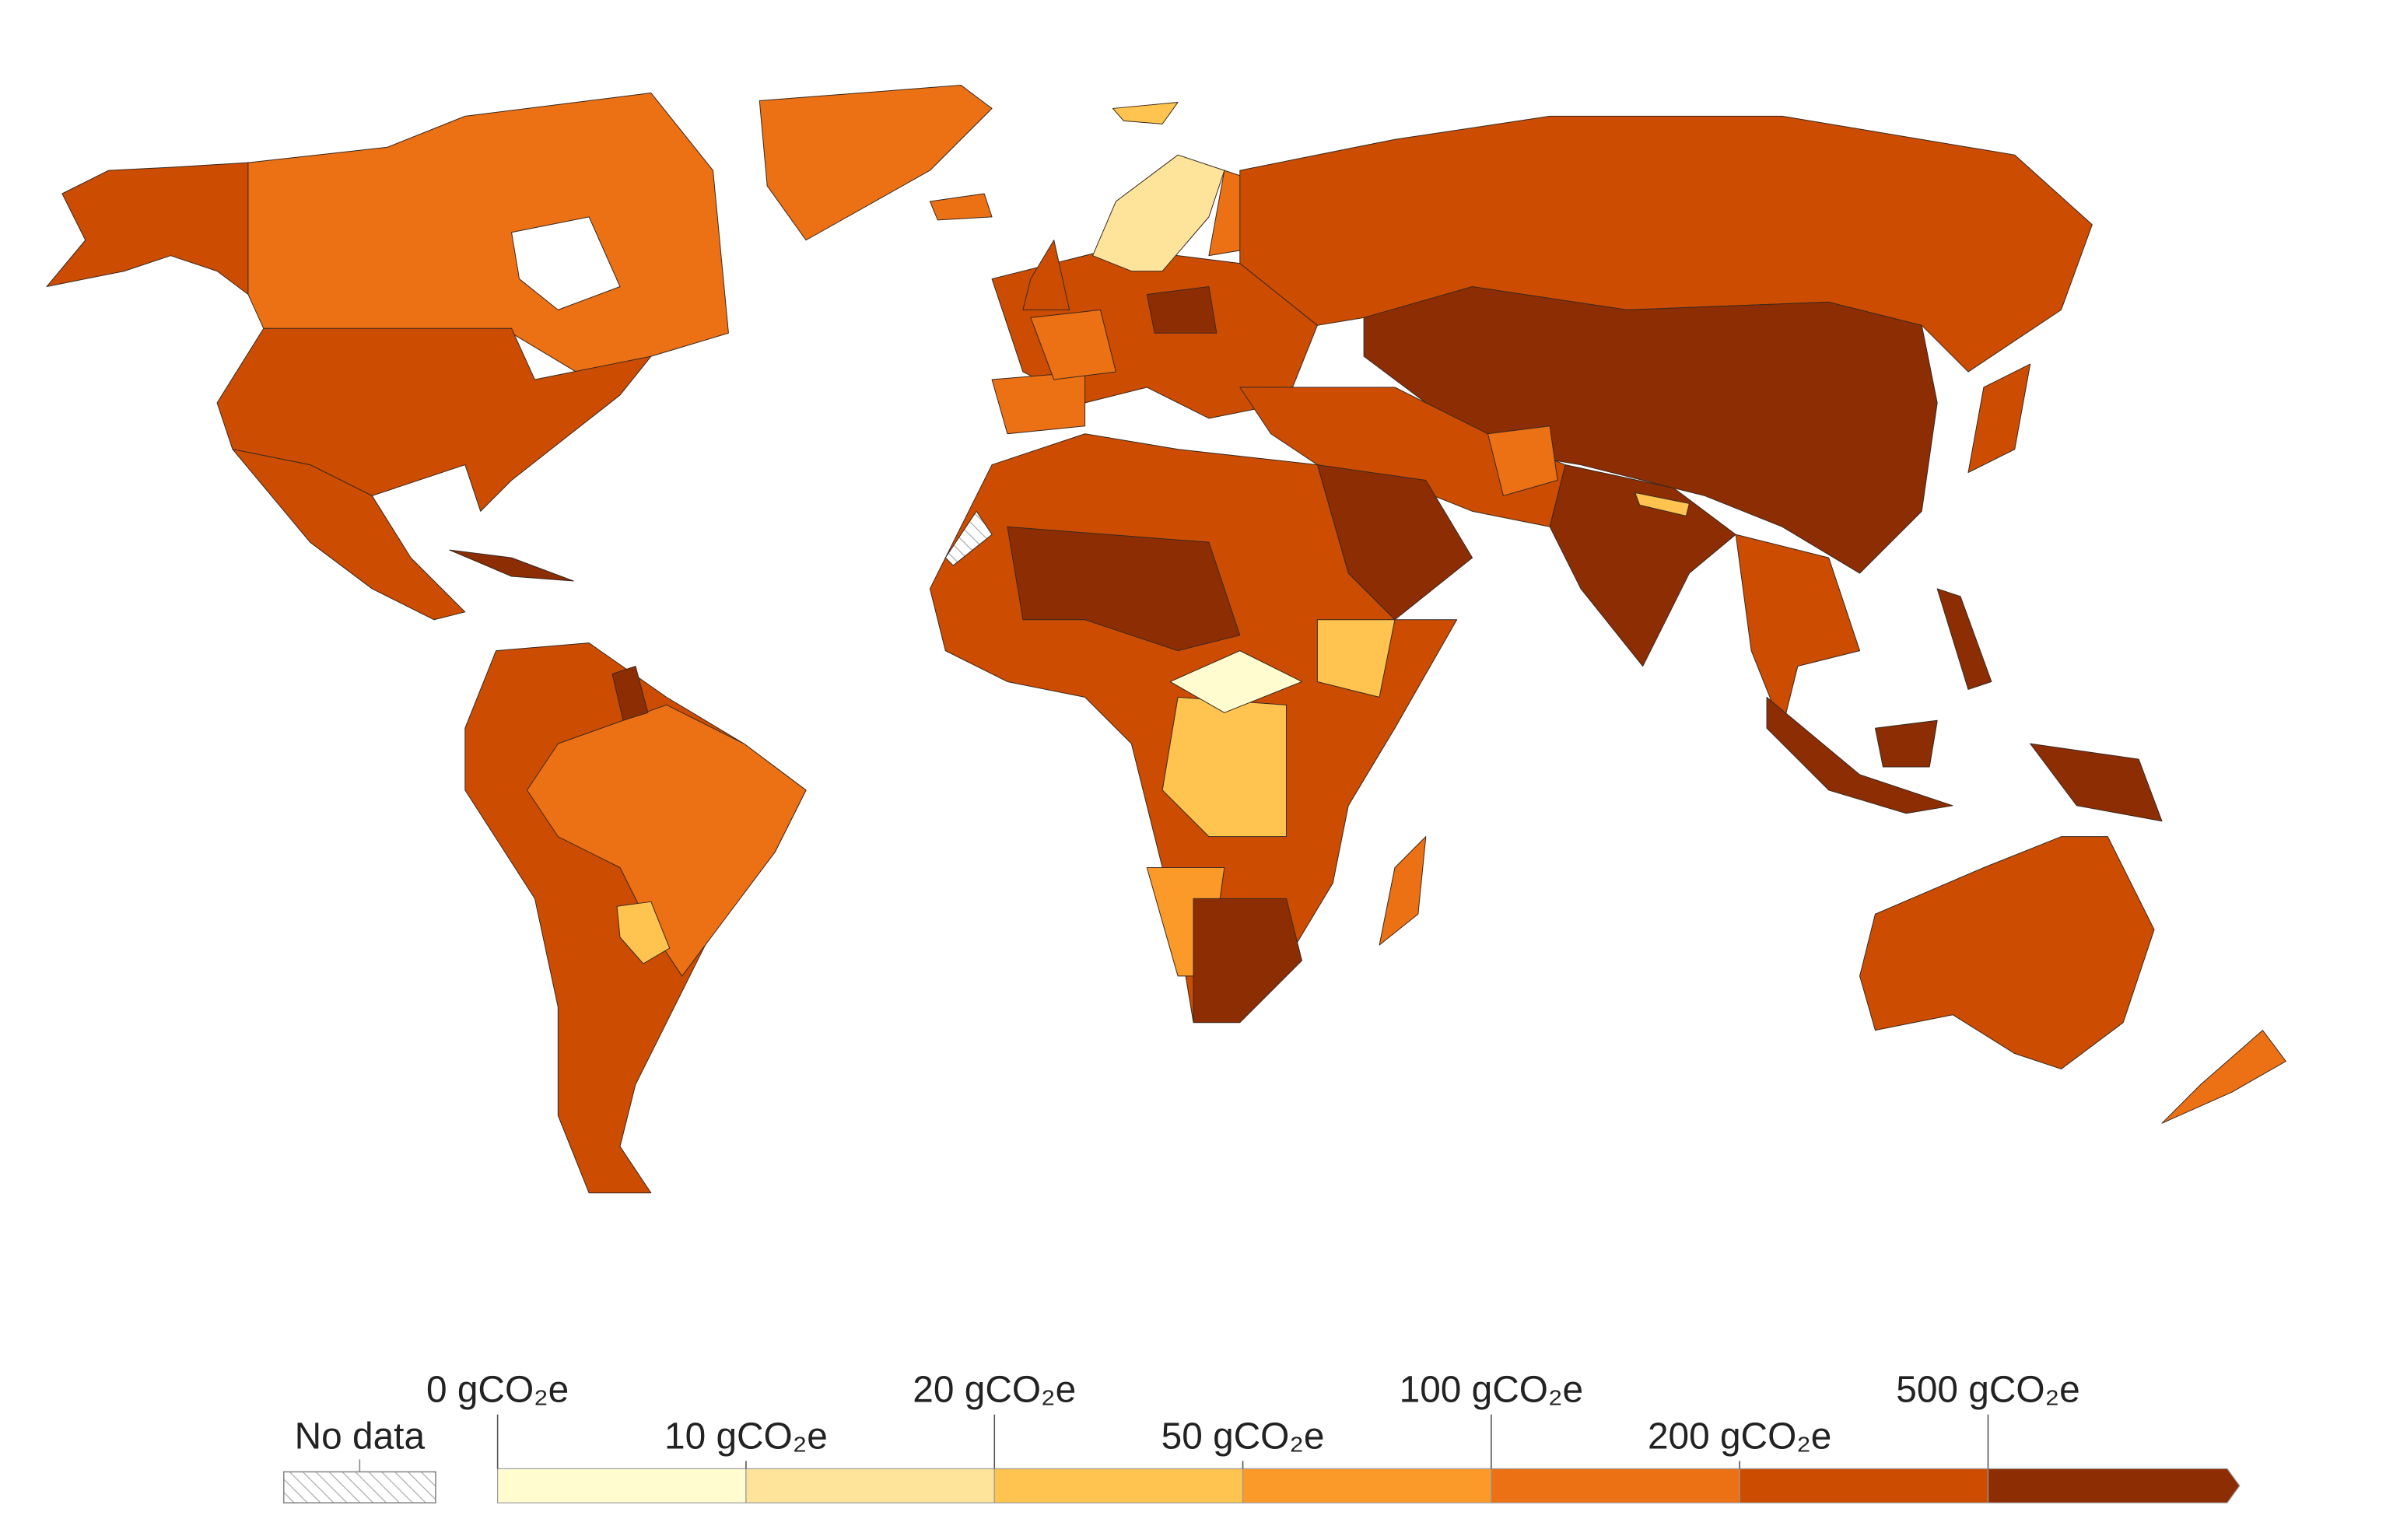  What do you see at coordinates (1999, 418) in the screenshot?
I see `japan` at bounding box center [1999, 418].